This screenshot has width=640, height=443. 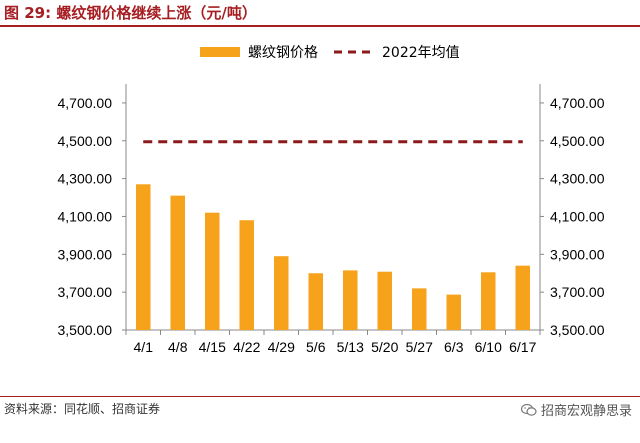 What do you see at coordinates (85, 254) in the screenshot?
I see `y-tick-label-left: 3,900.00` at bounding box center [85, 254].